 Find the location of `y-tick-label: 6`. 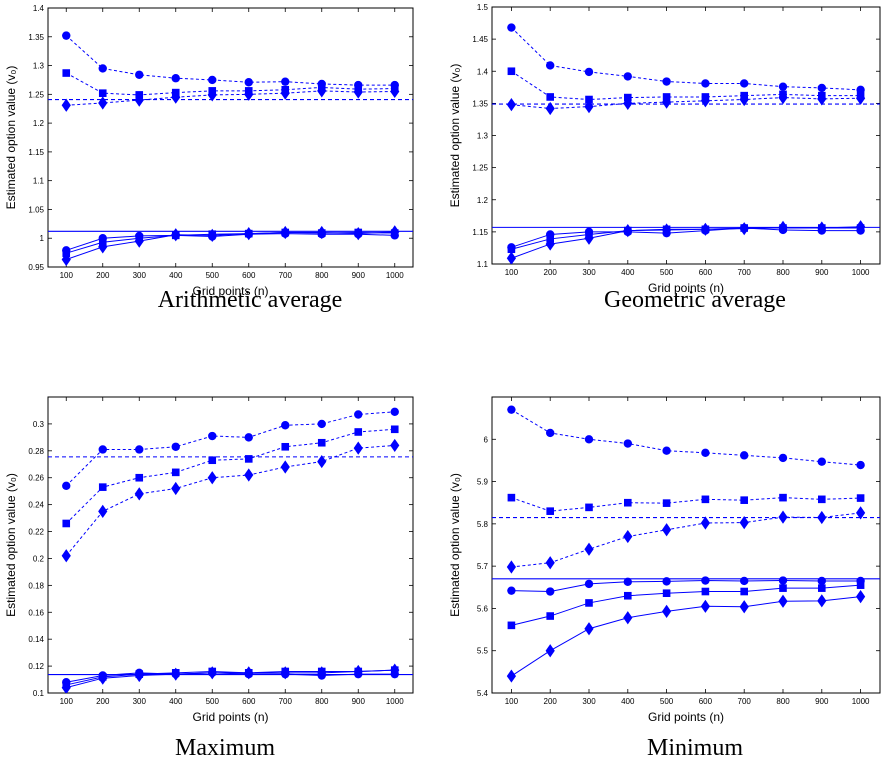

y-tick-label: 6 is located at coordinates (486, 439).